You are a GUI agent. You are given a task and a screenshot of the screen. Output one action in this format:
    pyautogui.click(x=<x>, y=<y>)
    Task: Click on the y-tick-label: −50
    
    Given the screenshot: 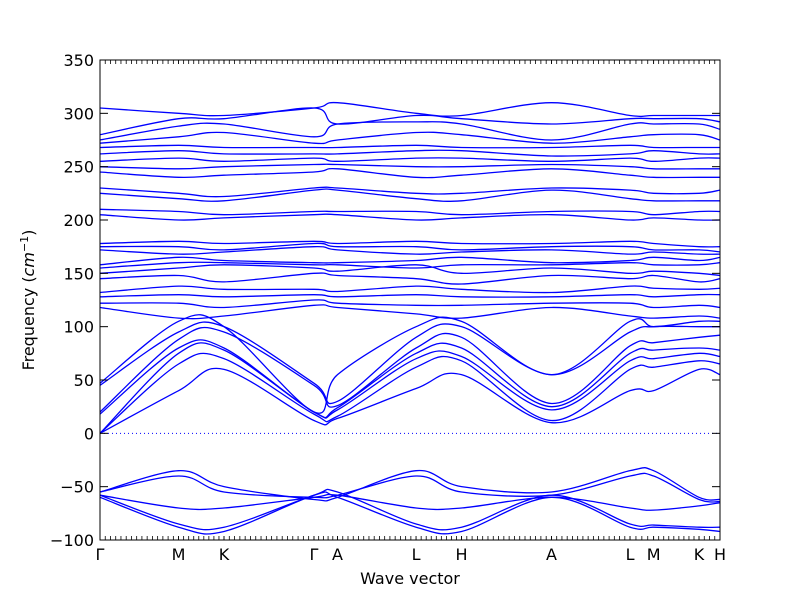 What is the action you would take?
    pyautogui.click(x=77, y=487)
    